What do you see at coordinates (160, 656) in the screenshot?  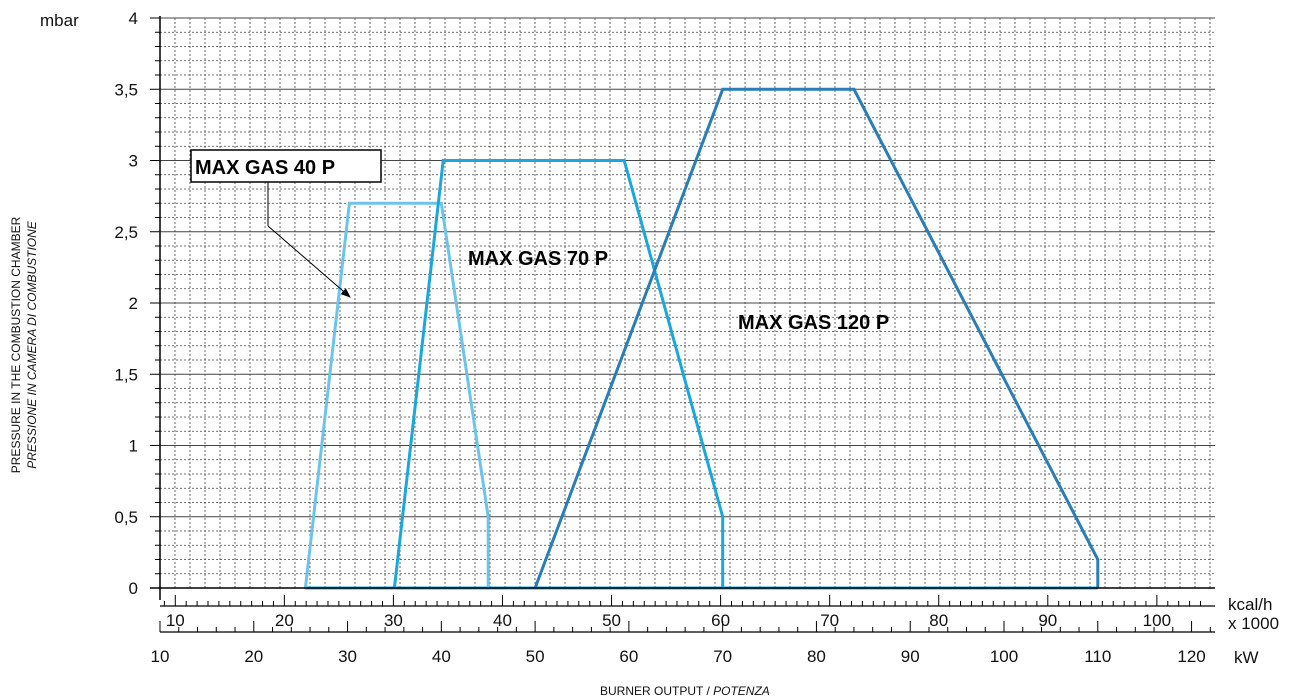 I see `kw-tick-label: 10` at bounding box center [160, 656].